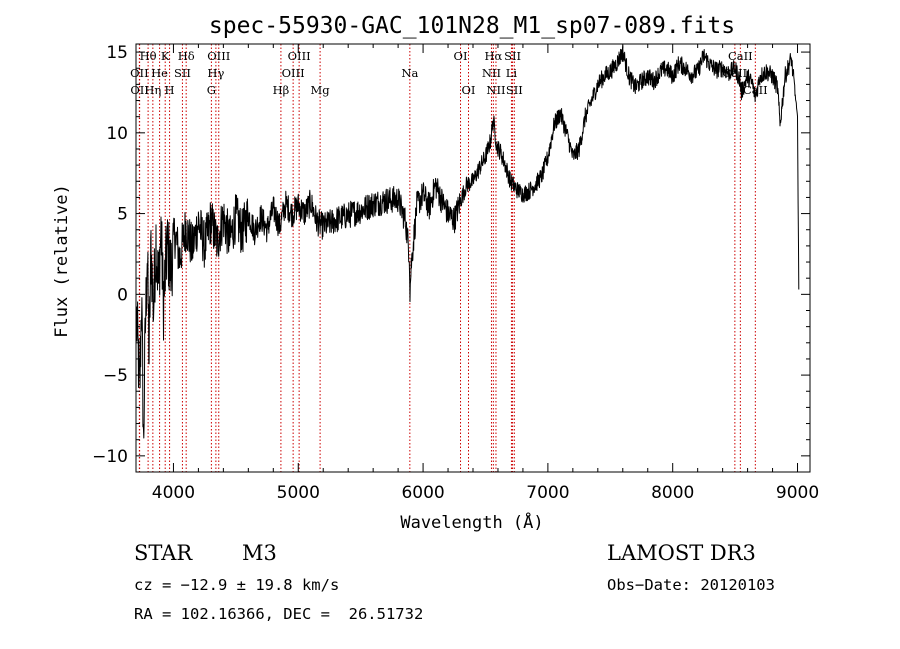 Image resolution: width=900 pixels, height=649 pixels. Describe the element at coordinates (493, 56) in the screenshot. I see `emission-line-label: Hα` at that location.